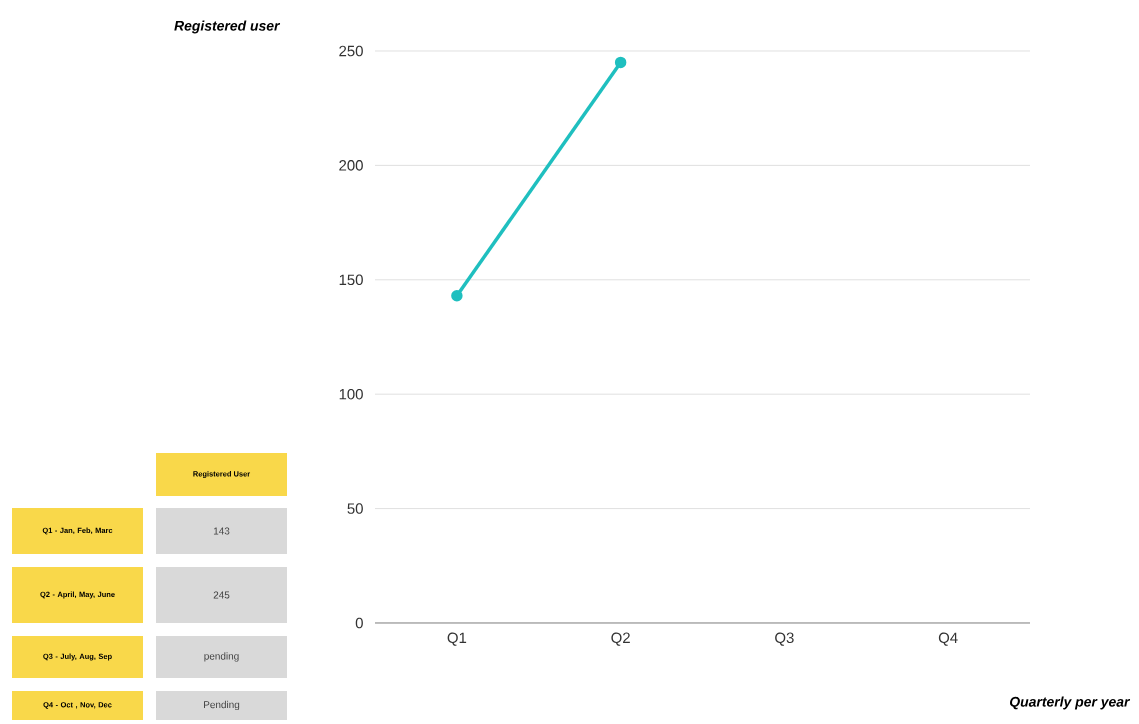  Describe the element at coordinates (620, 639) in the screenshot. I see `x-tick-label: Q2` at that location.